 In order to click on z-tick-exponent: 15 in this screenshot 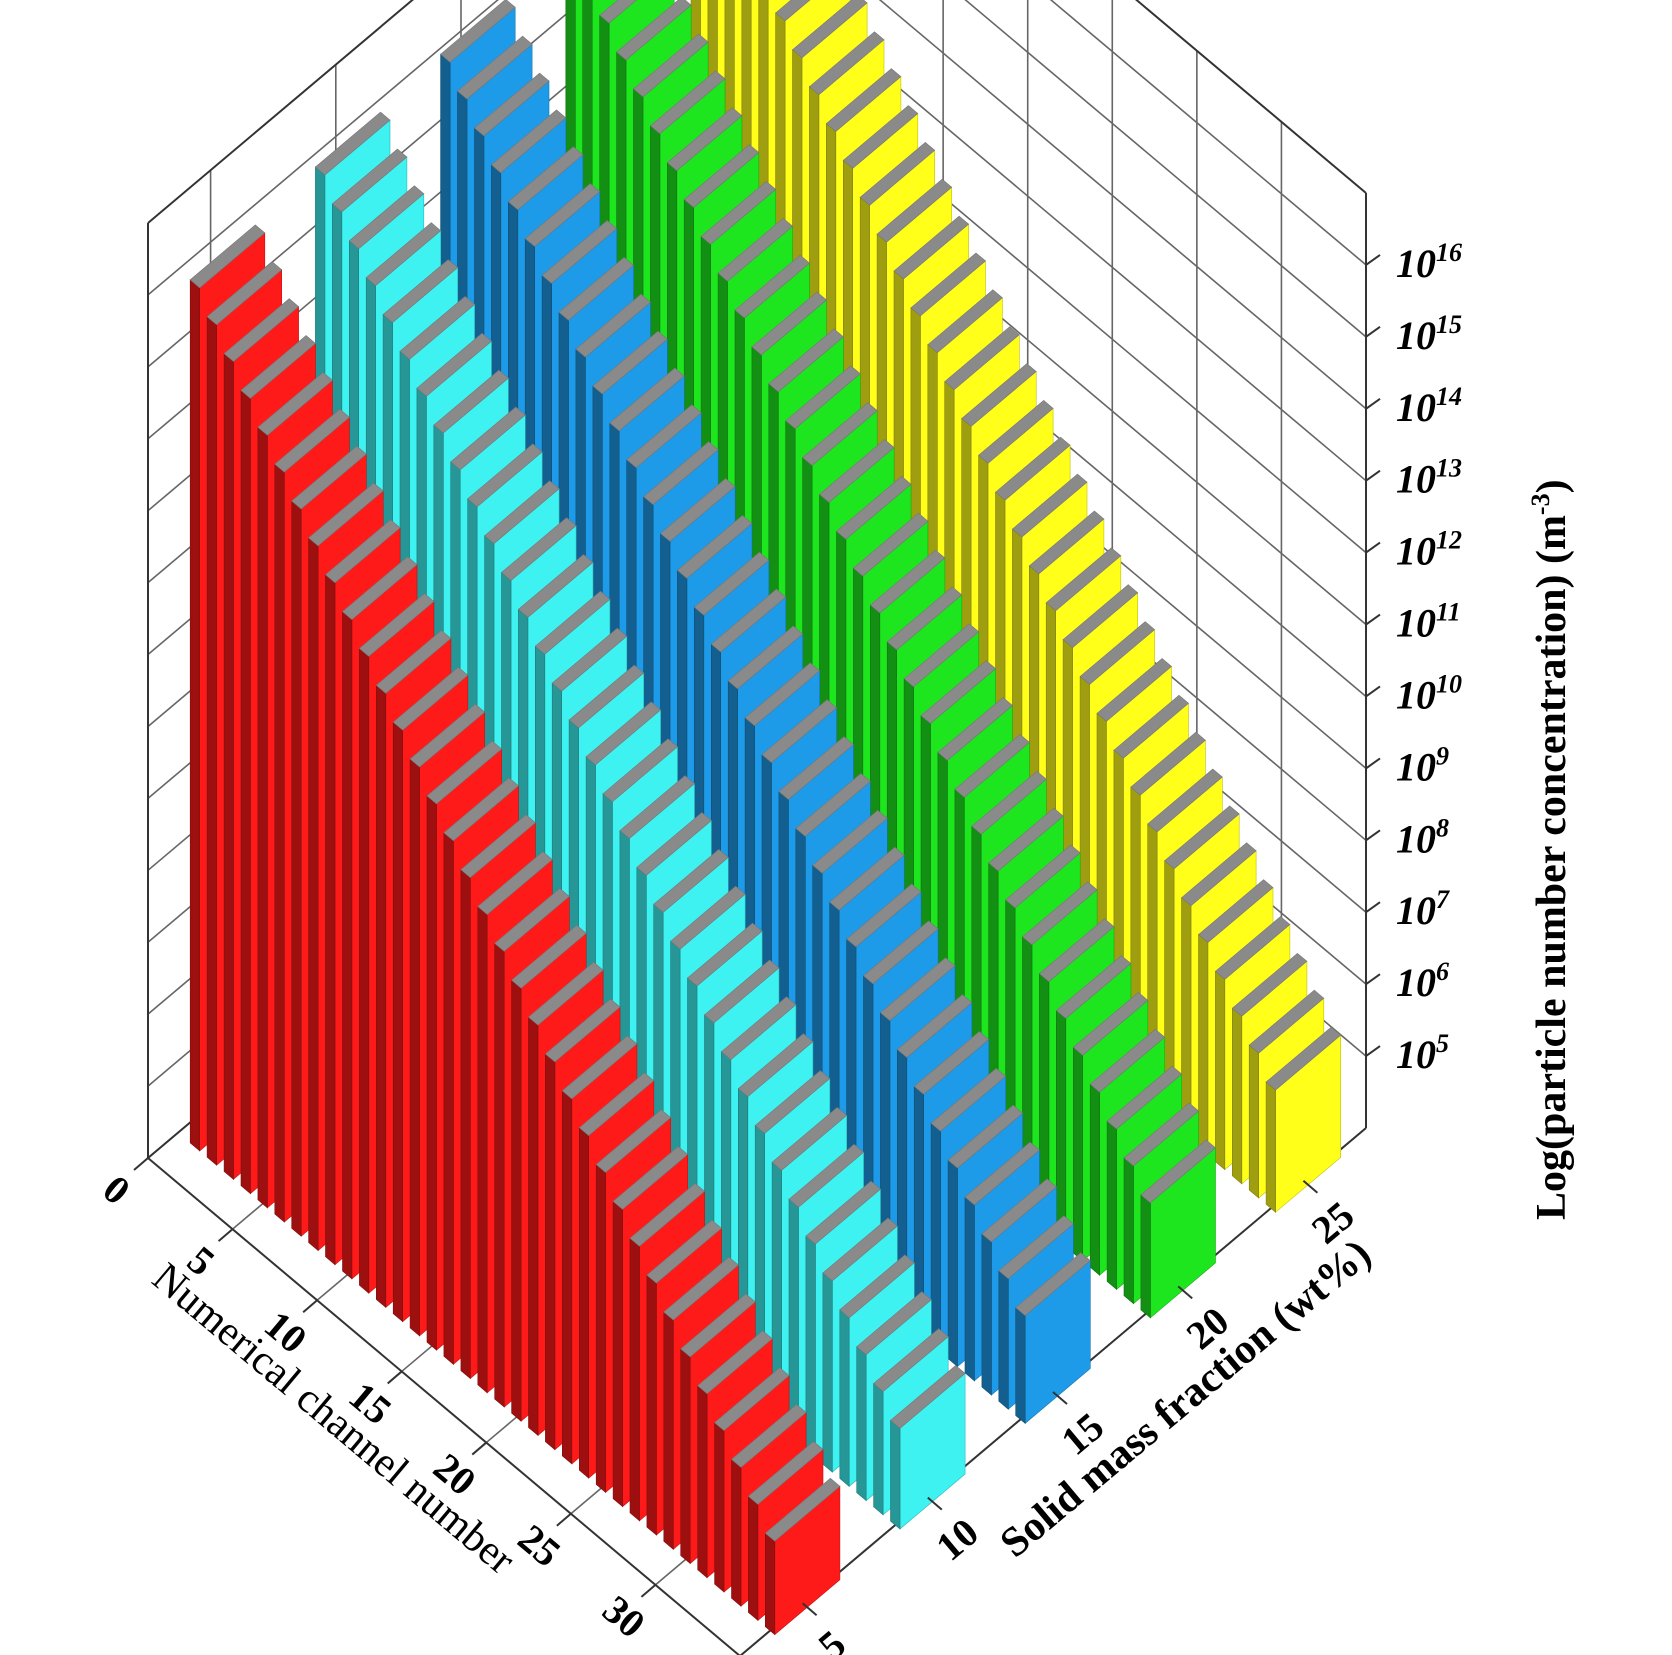, I will do `click(1449, 324)`.